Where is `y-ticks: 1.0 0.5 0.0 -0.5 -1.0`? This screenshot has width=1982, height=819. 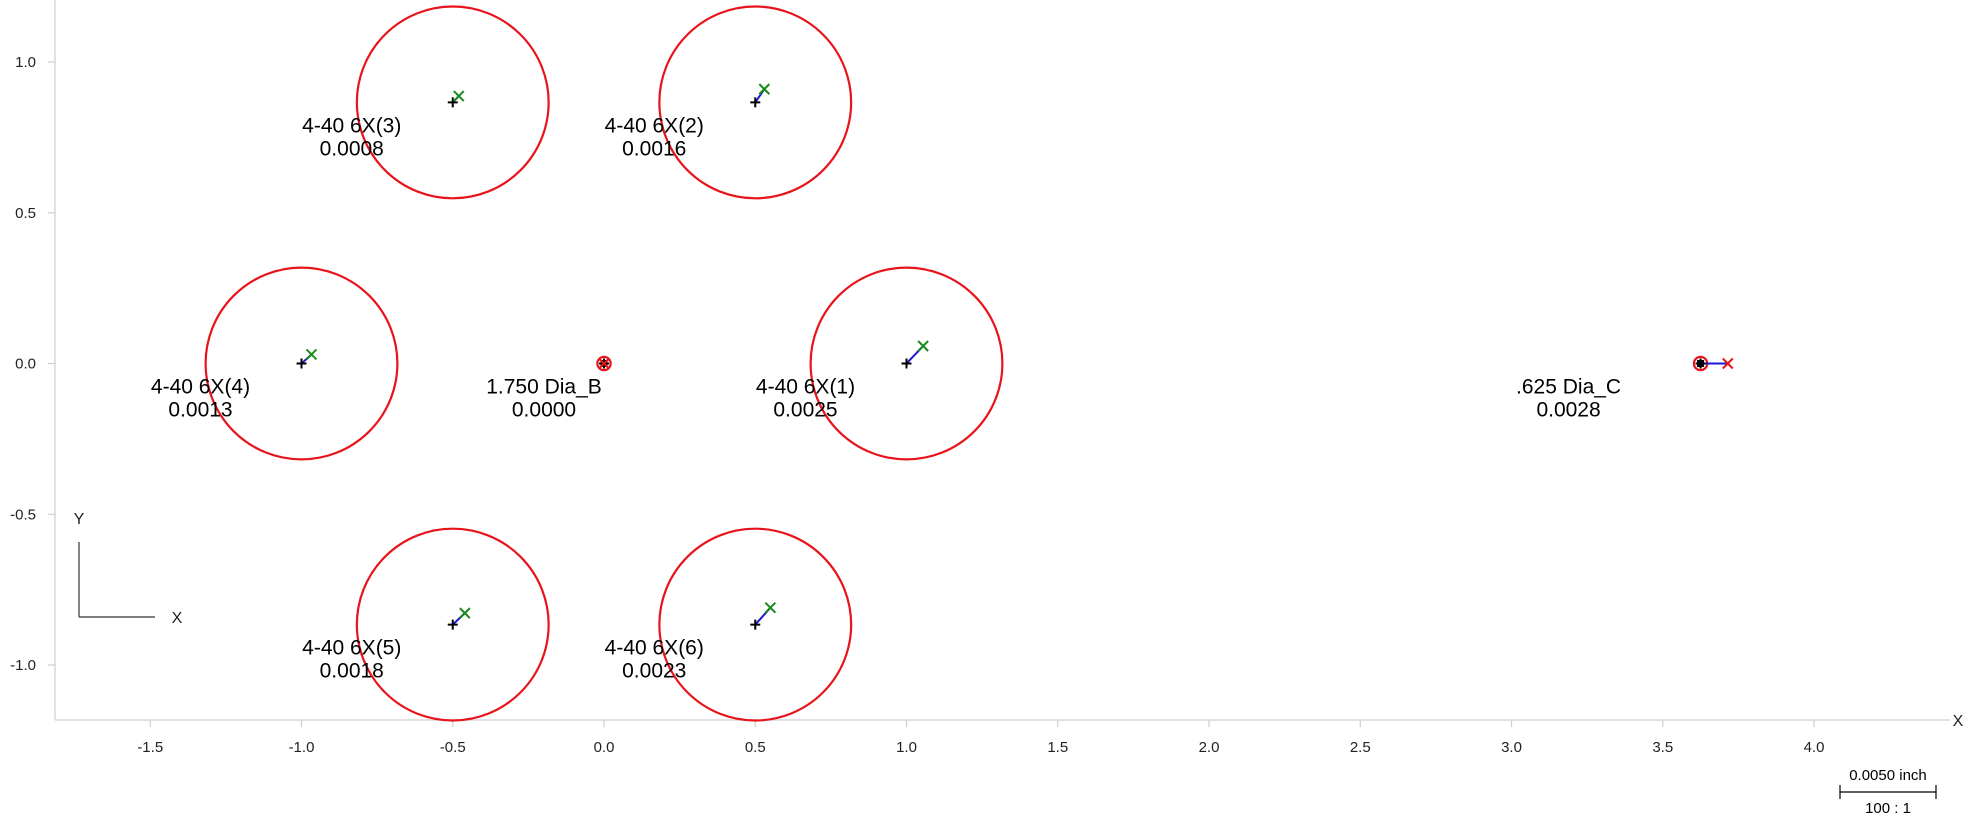 y-ticks: 1.0 0.5 0.0 -0.5 -1.0 is located at coordinates (32, 364).